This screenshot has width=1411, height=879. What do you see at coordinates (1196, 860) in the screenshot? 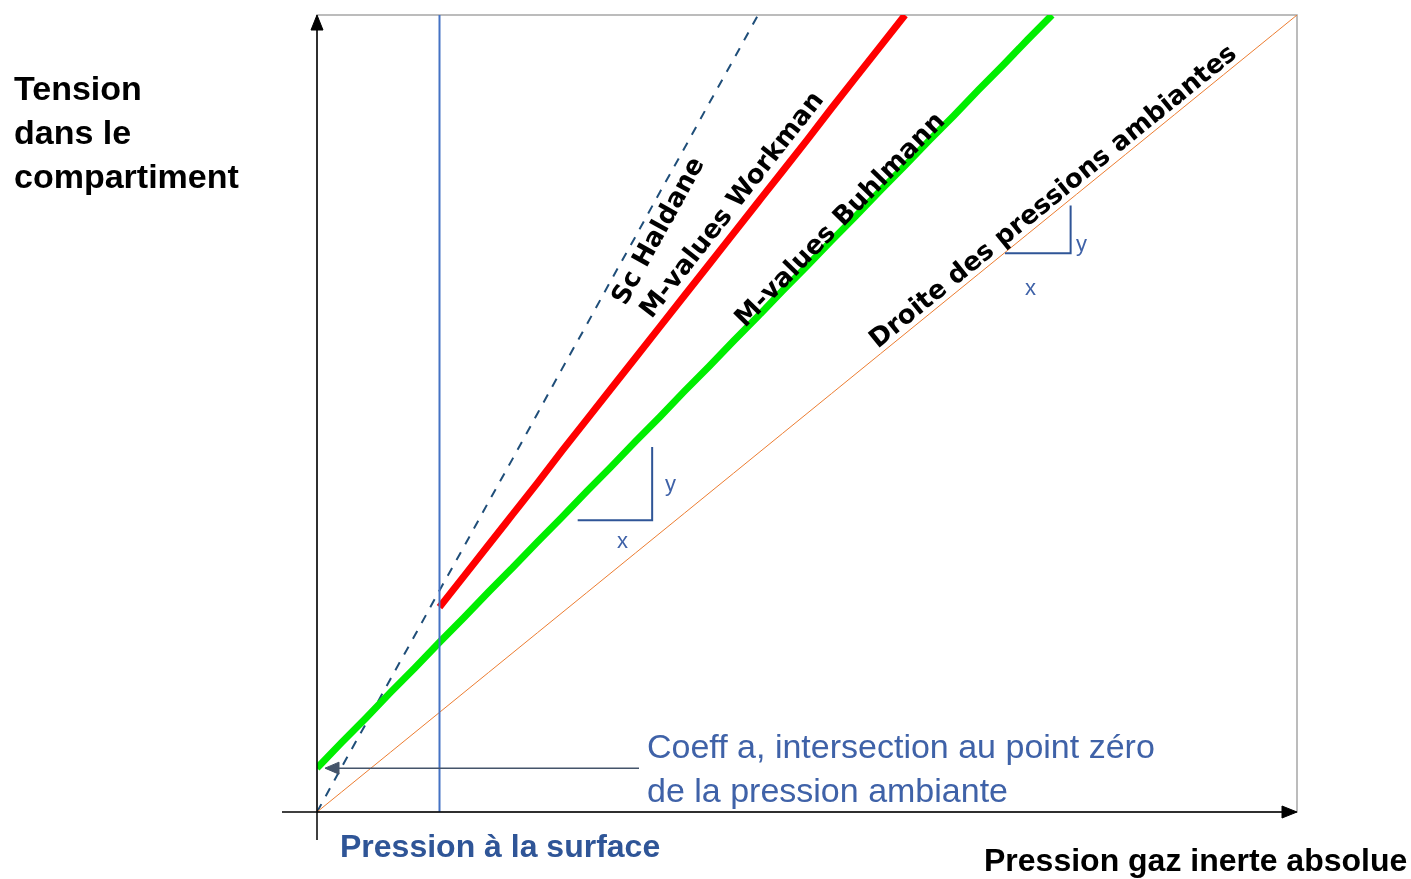
I see `x-axis-title: Pression gaz inerte absolue` at bounding box center [1196, 860].